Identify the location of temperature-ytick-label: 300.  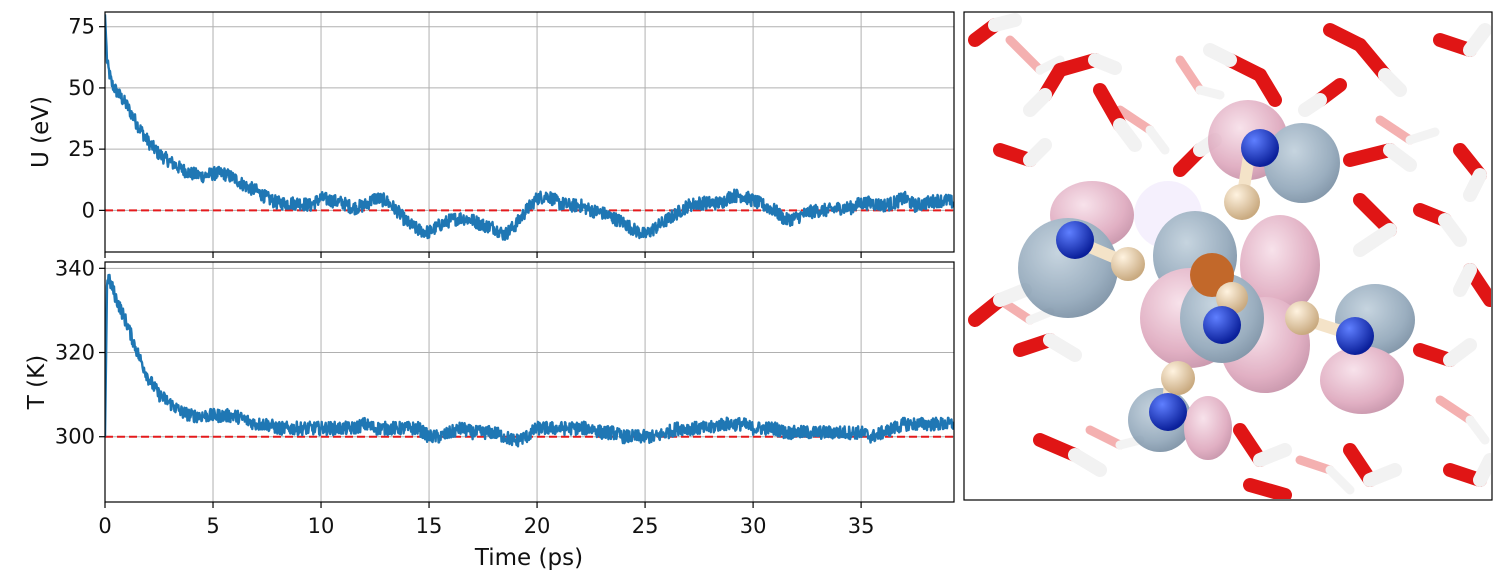
(75, 437).